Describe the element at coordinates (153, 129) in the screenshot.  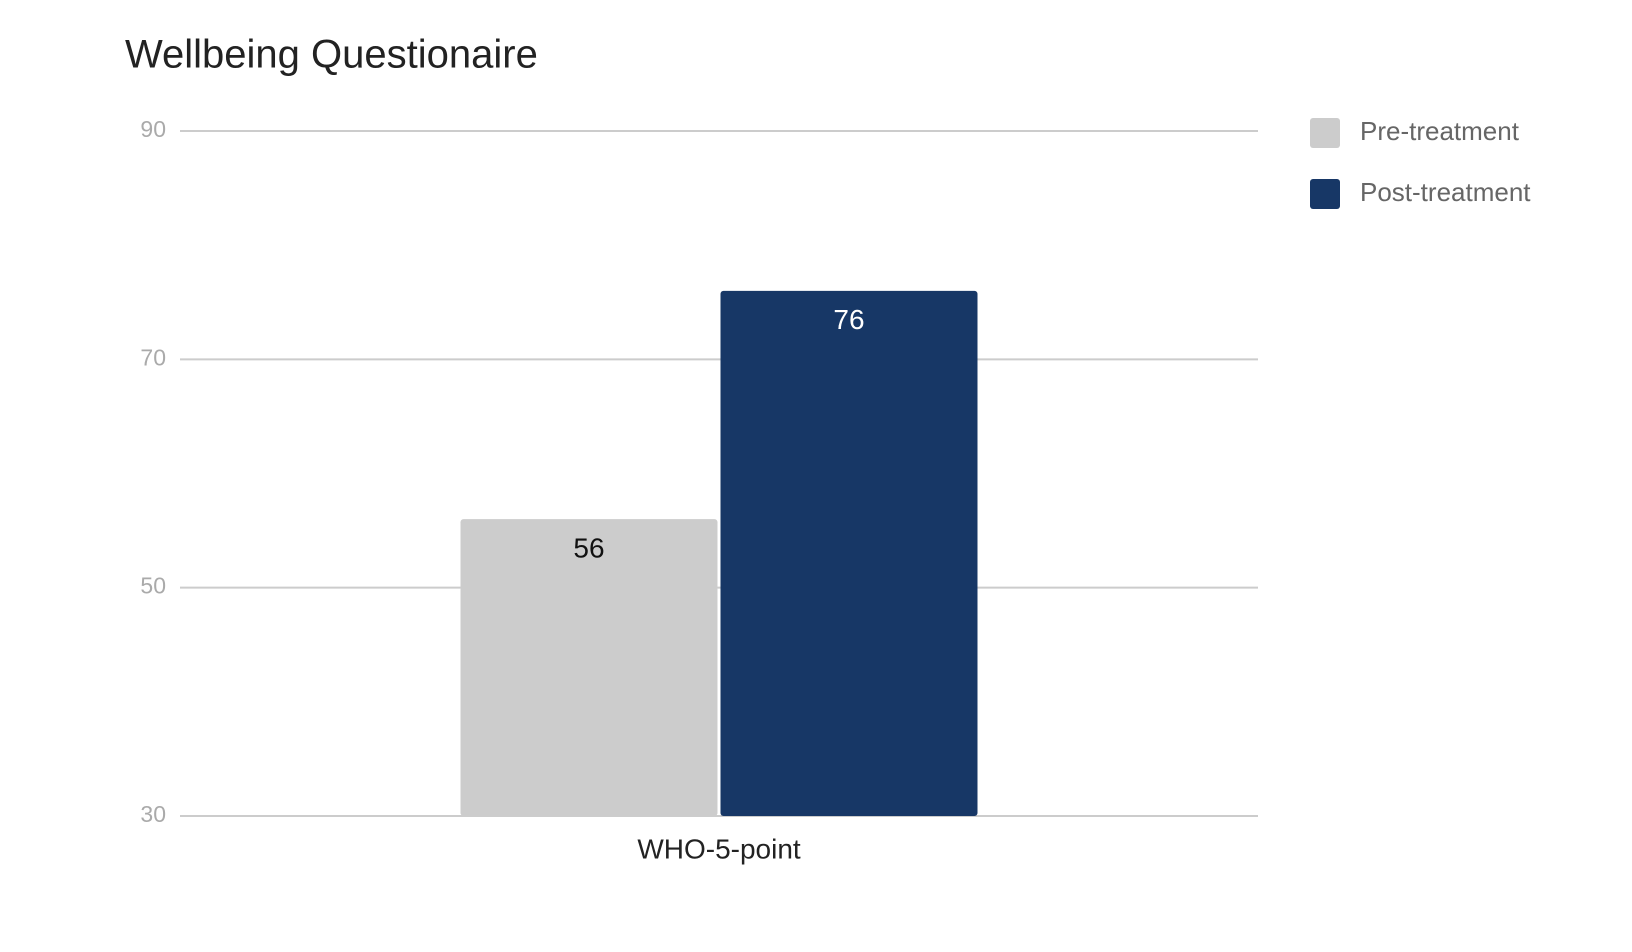
I see `y-tick-label: 90` at that location.